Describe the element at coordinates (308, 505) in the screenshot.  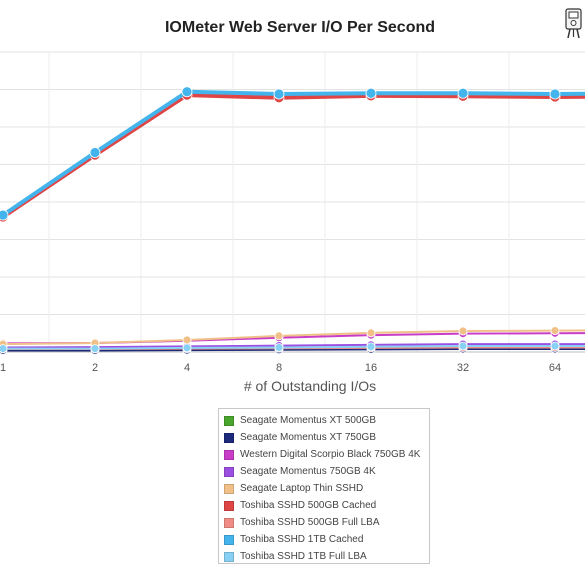
I see `legend-label: Toshiba SSHD 500GB Cached` at that location.